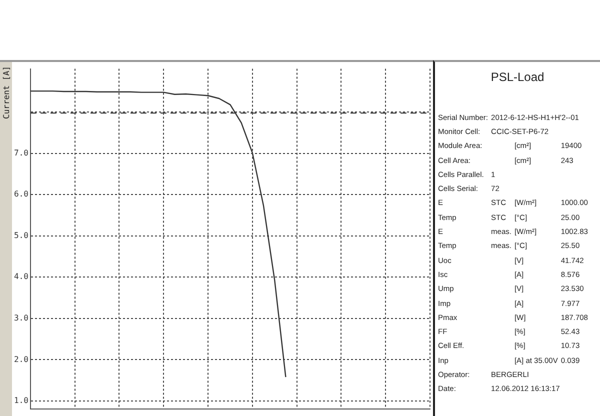  Describe the element at coordinates (21, 277) in the screenshot. I see `y-tick-label: 4.0` at that location.